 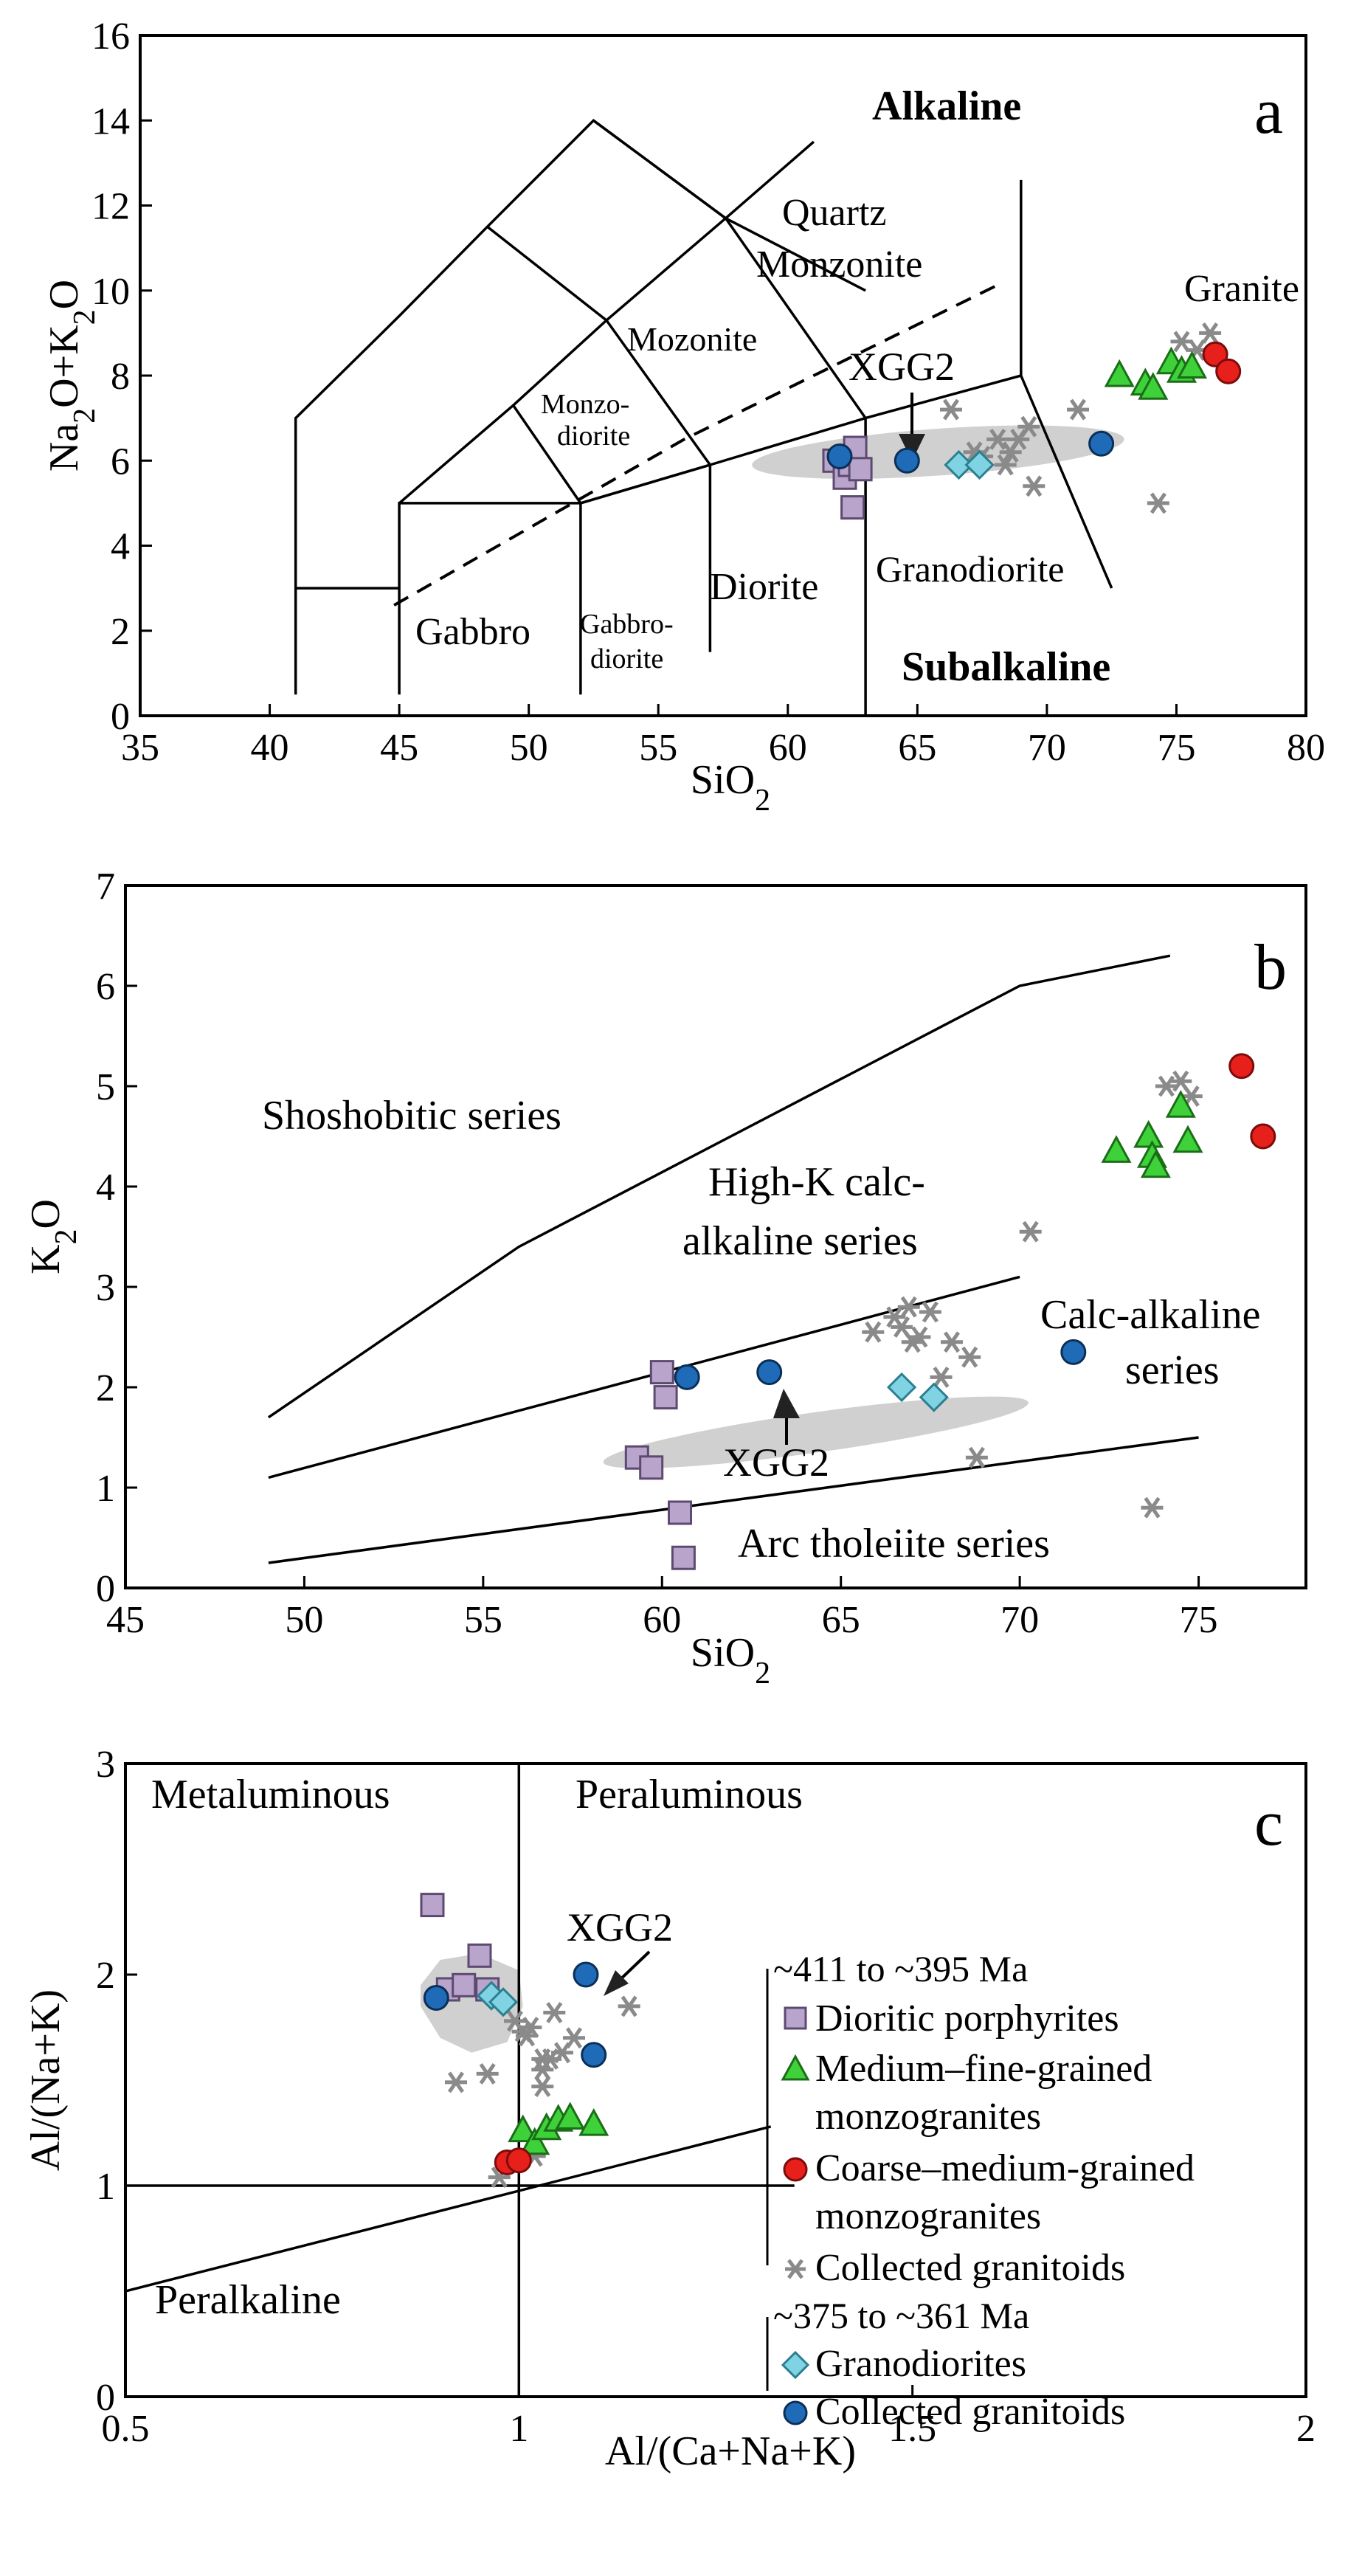 What do you see at coordinates (796, 2018) in the screenshot?
I see `legend-marker-dioritic-porphyrites` at bounding box center [796, 2018].